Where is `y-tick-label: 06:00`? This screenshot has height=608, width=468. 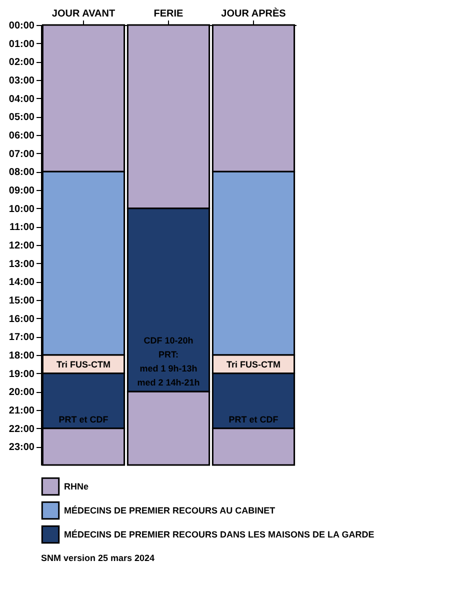 y-tick-label: 06:00 is located at coordinates (21, 136).